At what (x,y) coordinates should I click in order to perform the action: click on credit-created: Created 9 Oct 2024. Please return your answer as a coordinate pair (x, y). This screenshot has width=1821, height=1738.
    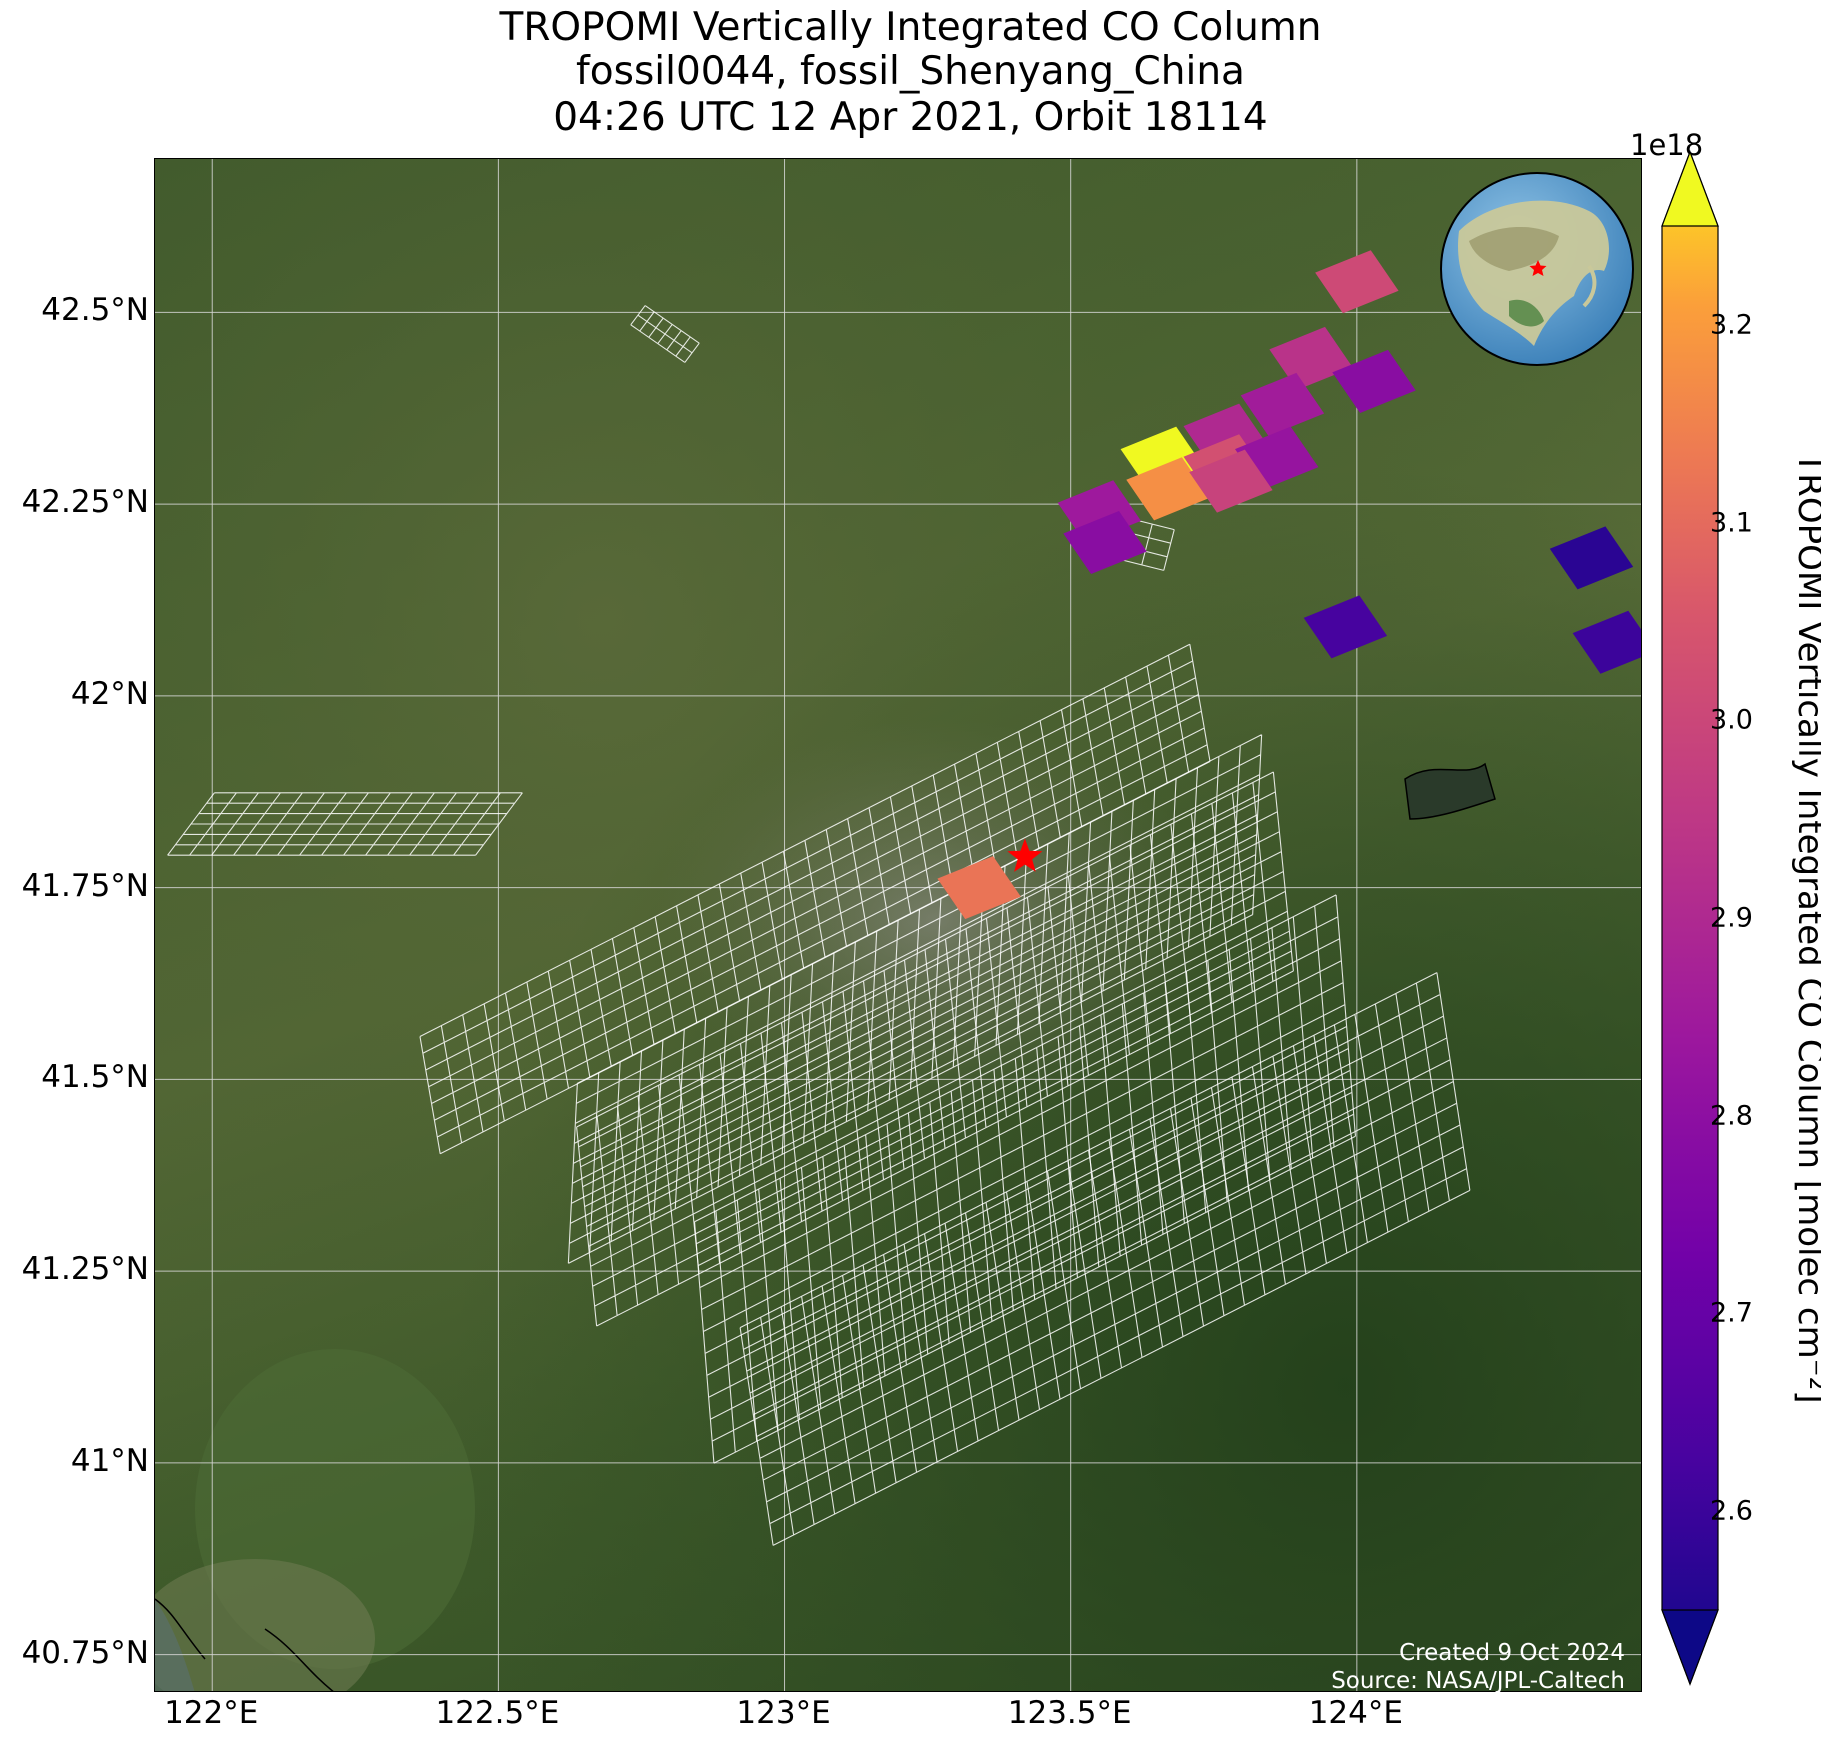
    Looking at the image, I should click on (1512, 1653).